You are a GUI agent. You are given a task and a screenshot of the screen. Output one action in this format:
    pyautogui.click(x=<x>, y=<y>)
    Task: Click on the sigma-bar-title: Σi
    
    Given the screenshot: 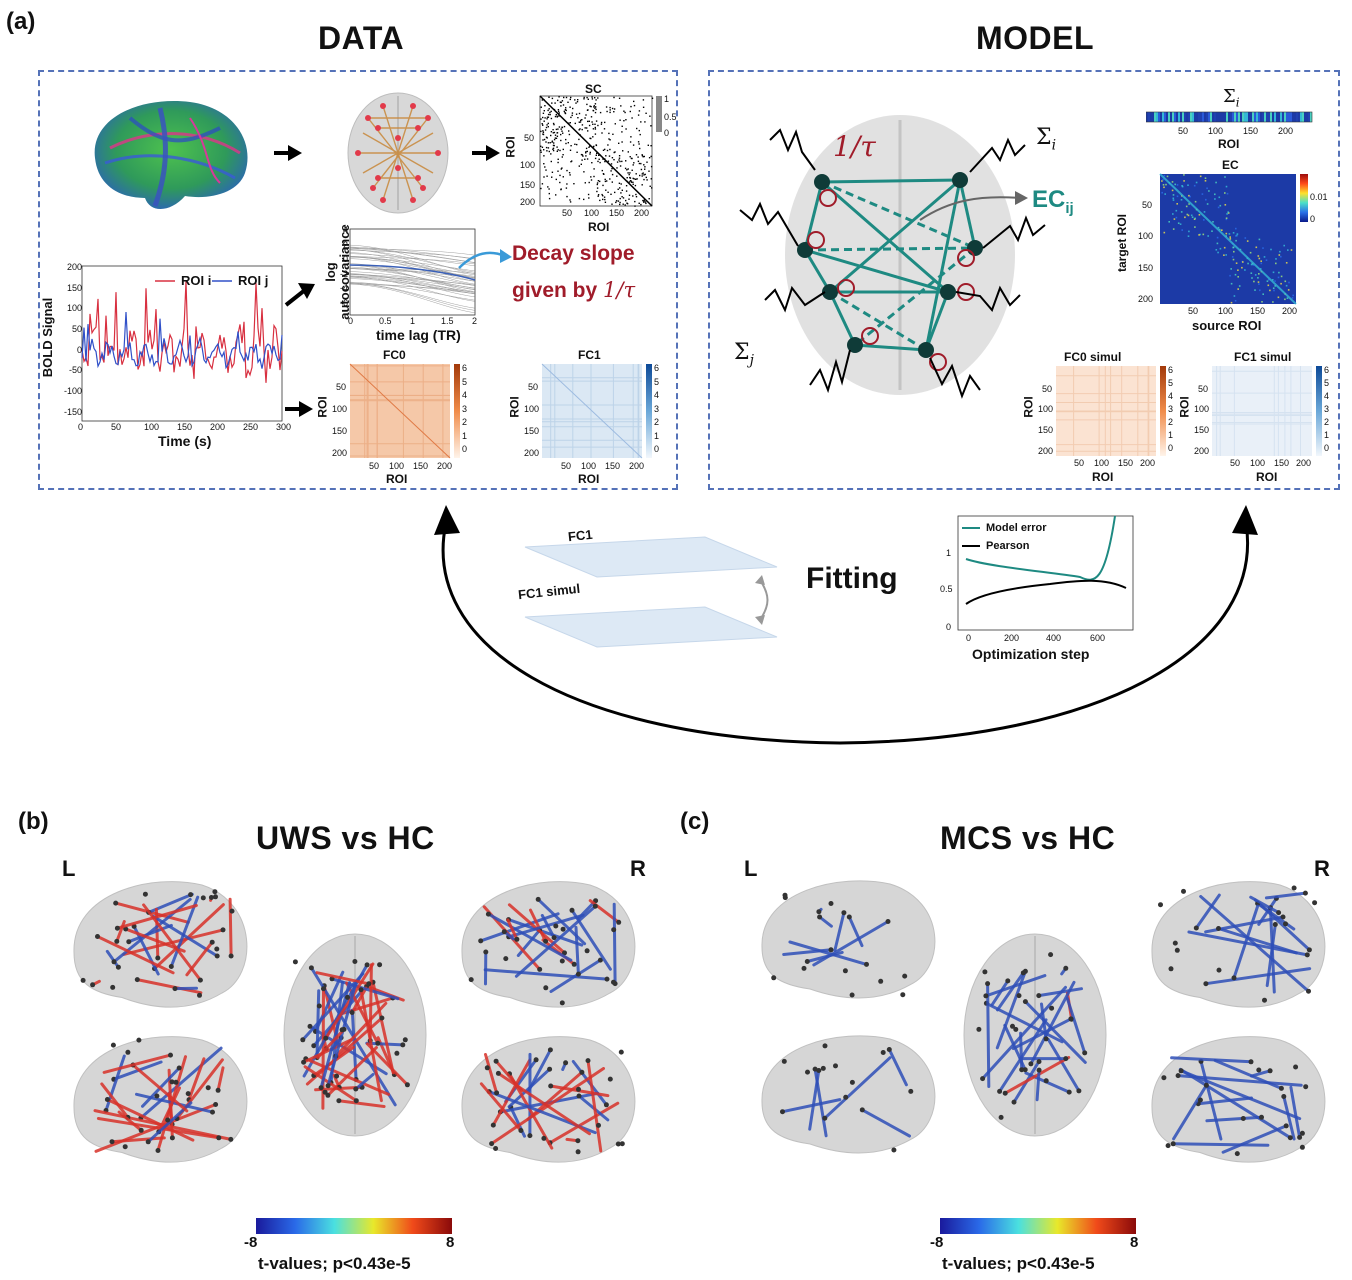 What is the action you would take?
    pyautogui.click(x=1231, y=98)
    